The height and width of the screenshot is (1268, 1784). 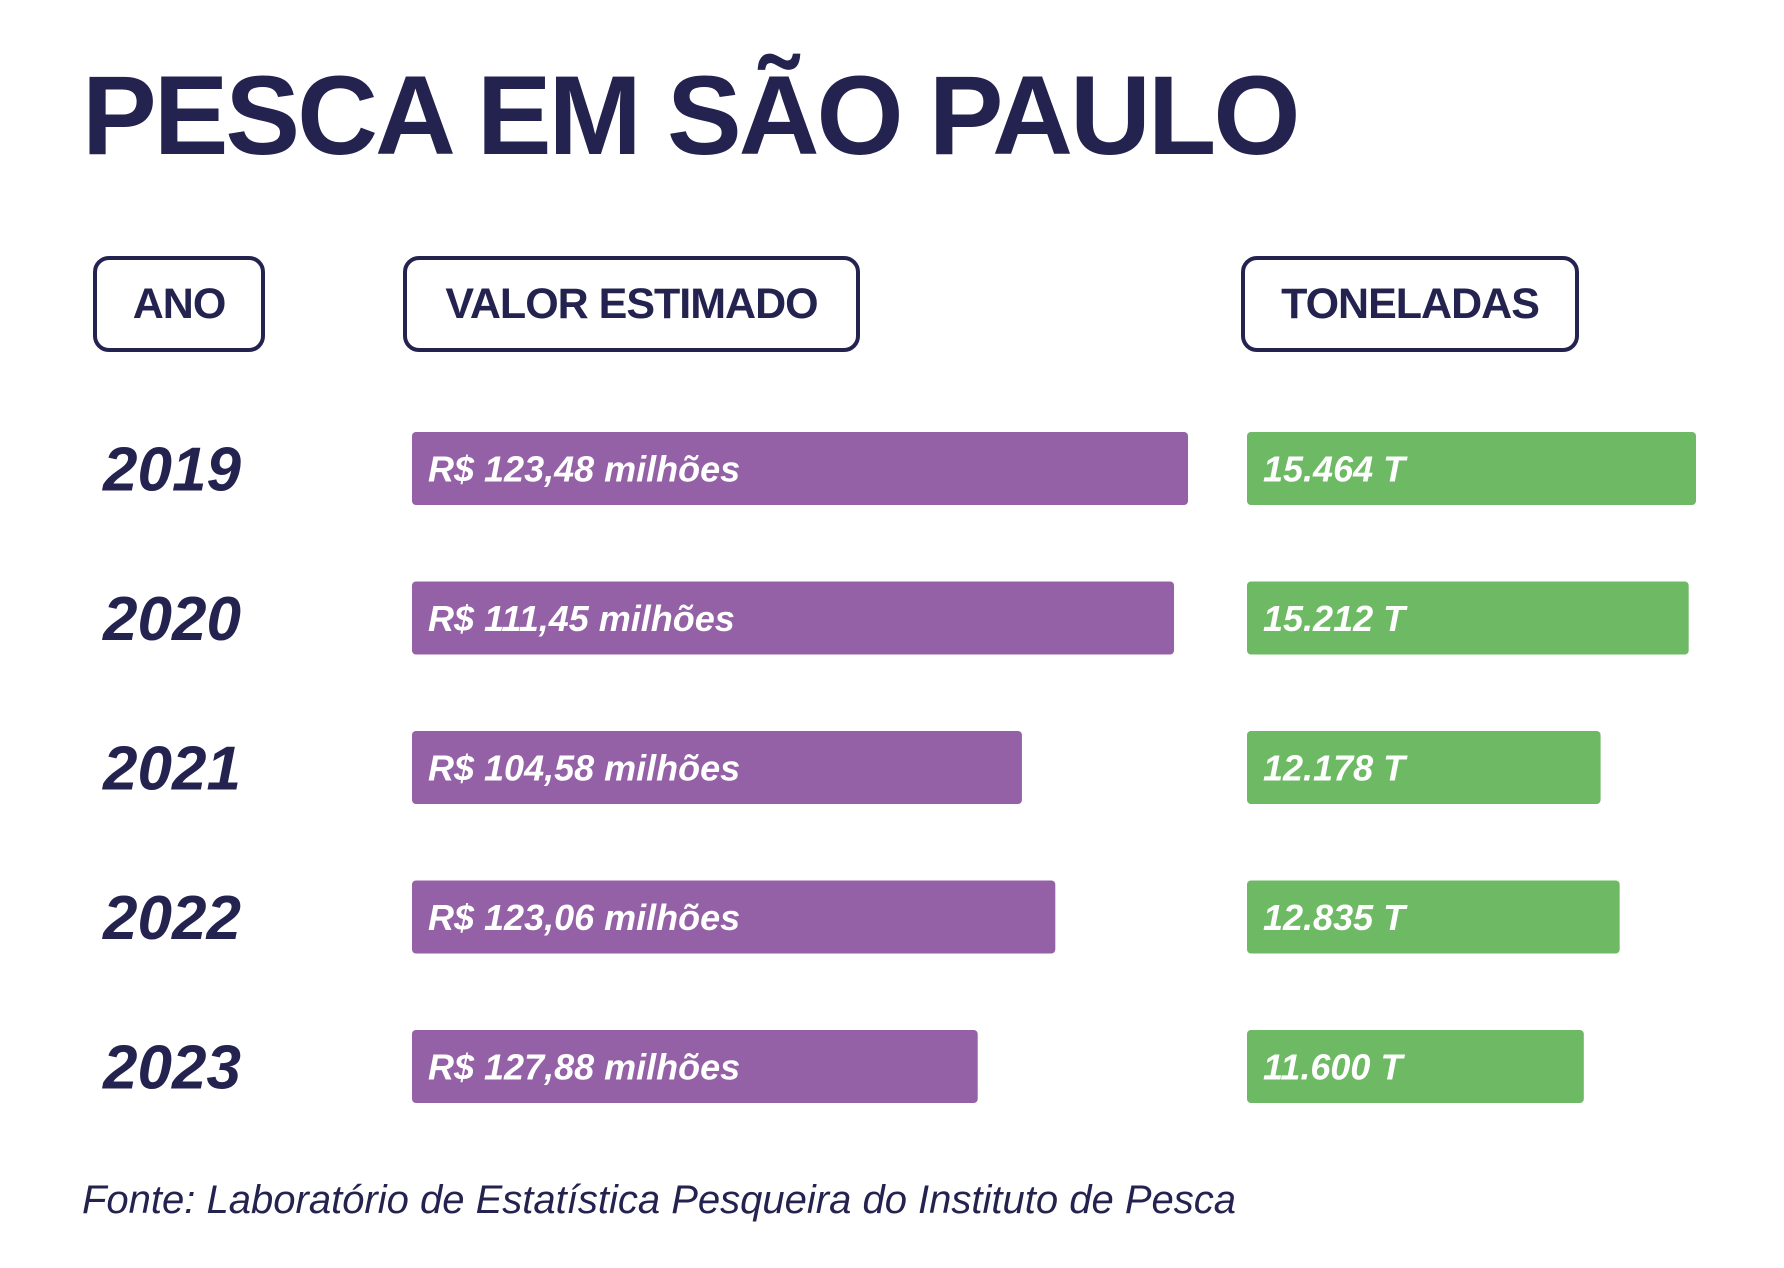 What do you see at coordinates (584, 768) in the screenshot?
I see `value-bar-label: R$ 104,58 milhões` at bounding box center [584, 768].